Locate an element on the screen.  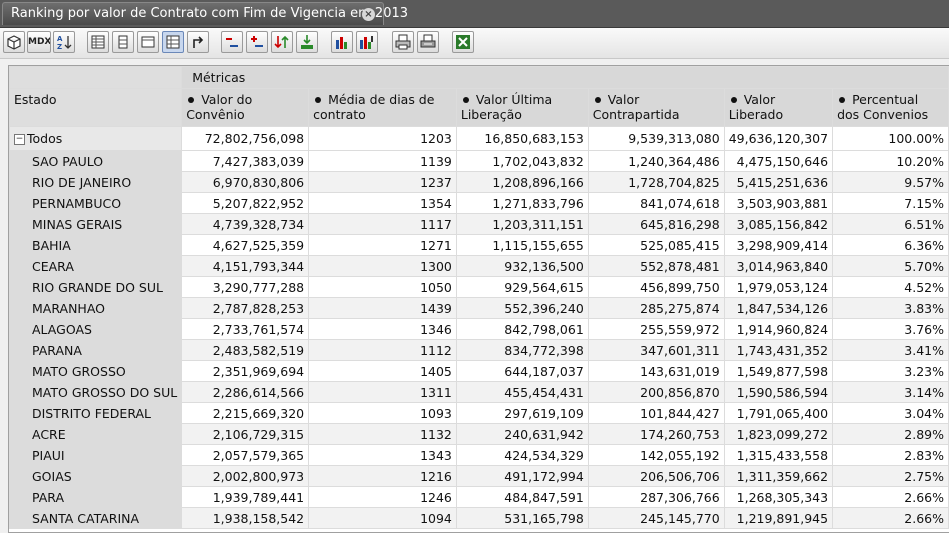
data-cell: 142,055,192 is located at coordinates (656, 455).